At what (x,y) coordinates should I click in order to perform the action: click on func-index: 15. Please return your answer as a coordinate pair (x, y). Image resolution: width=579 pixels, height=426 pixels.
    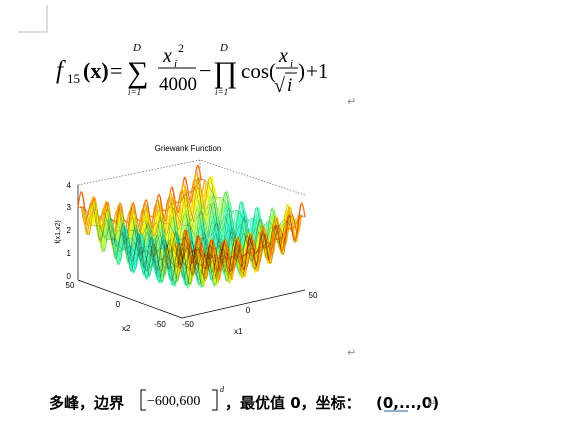
    Looking at the image, I should click on (73, 78).